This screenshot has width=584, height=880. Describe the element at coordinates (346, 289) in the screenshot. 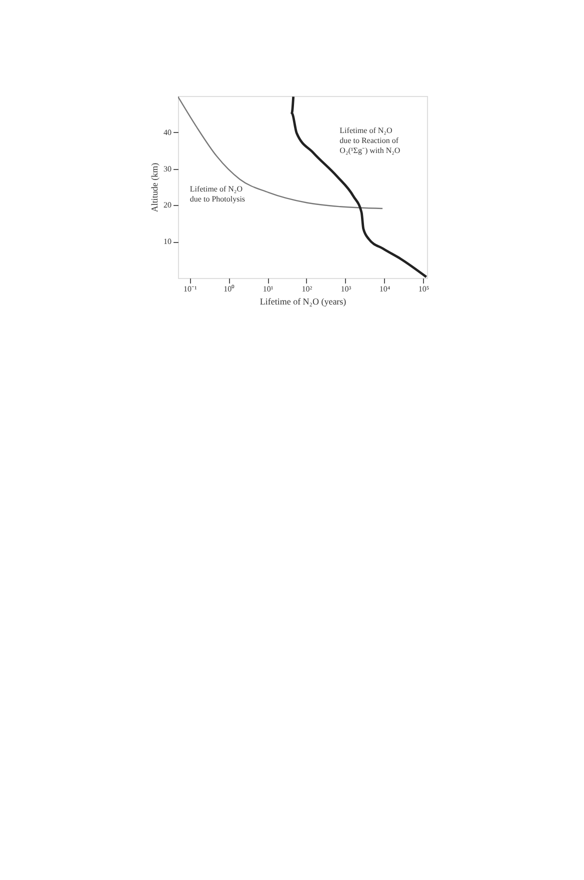

I see `x-tick-label: 10³` at that location.